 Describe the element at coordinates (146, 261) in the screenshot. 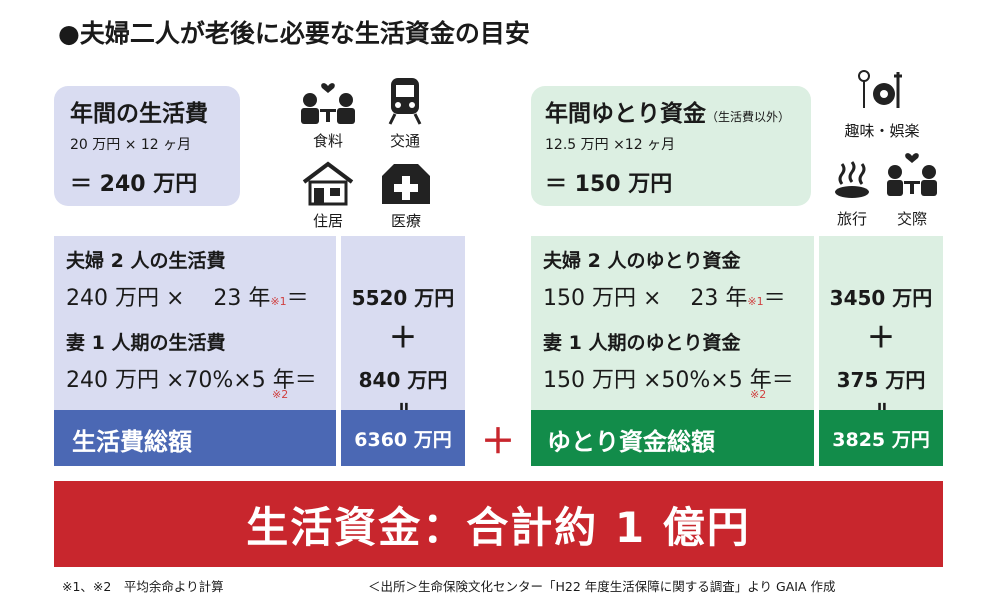

I see `couple-living-cost-heading: 夫婦 2 人の生活費` at that location.